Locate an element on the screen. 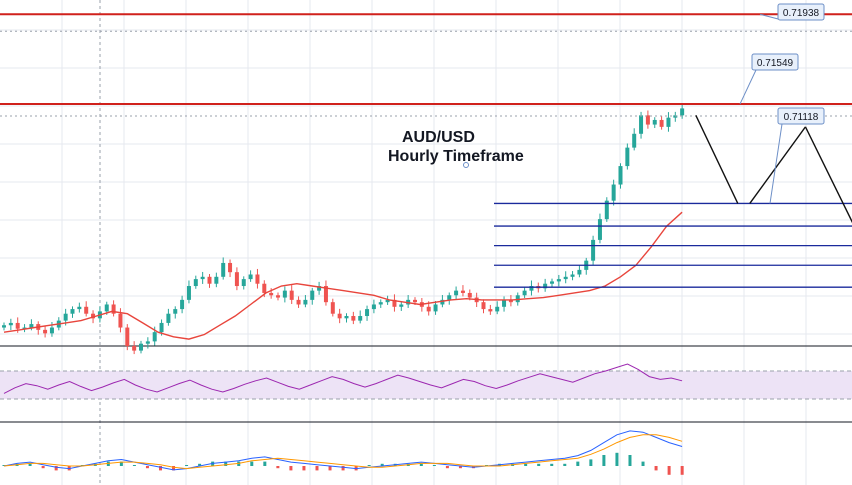 This screenshot has height=485, width=852. signal-line is located at coordinates (343, 452).